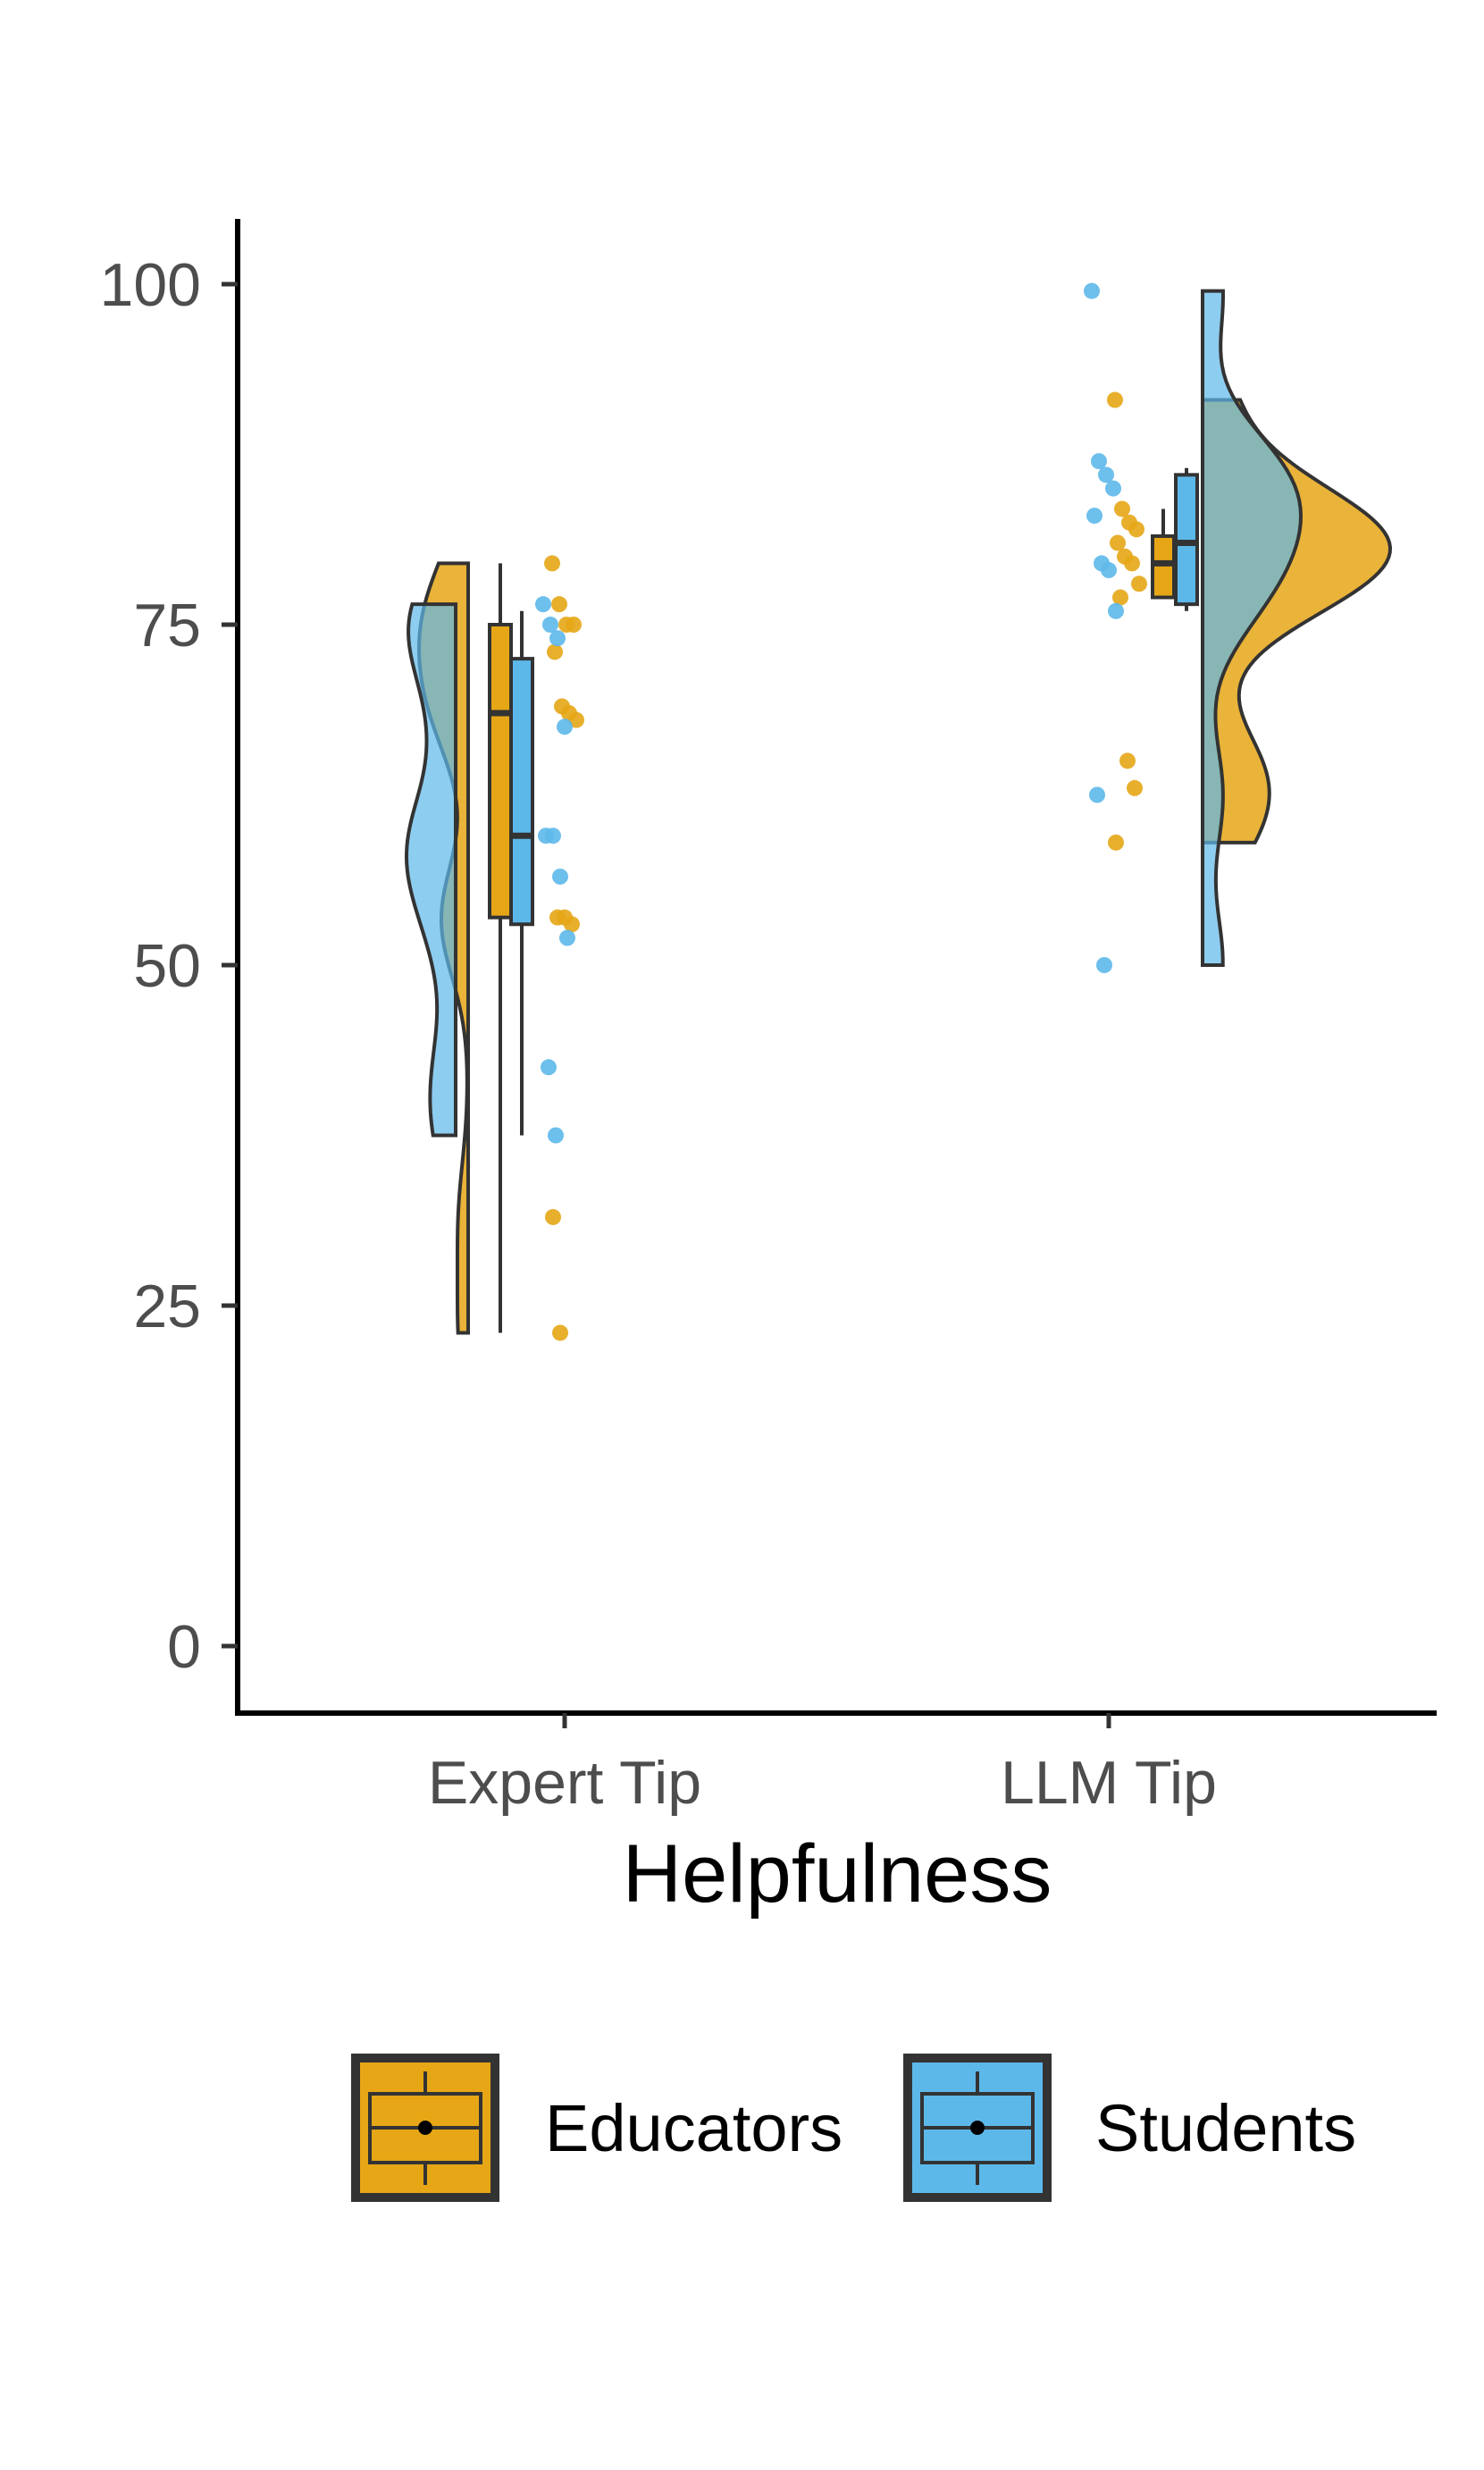 The width and height of the screenshot is (1484, 2470). I want to click on x-tick-expert-tip: Expert Tip, so click(564, 1765).